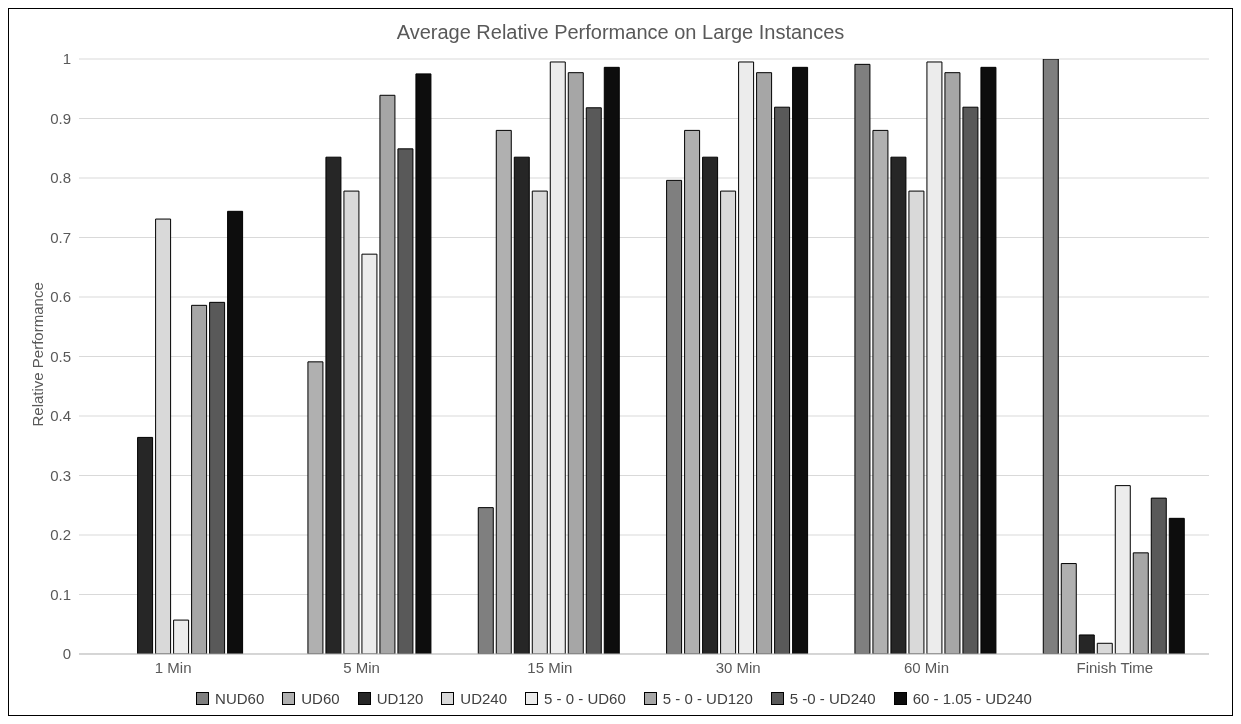 The width and height of the screenshot is (1241, 724). I want to click on x-tick-label: 5 Min, so click(361, 667).